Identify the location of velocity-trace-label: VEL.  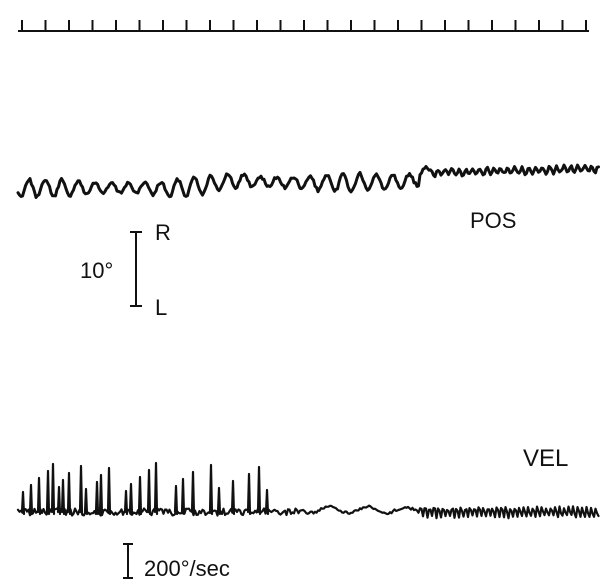
(545, 458).